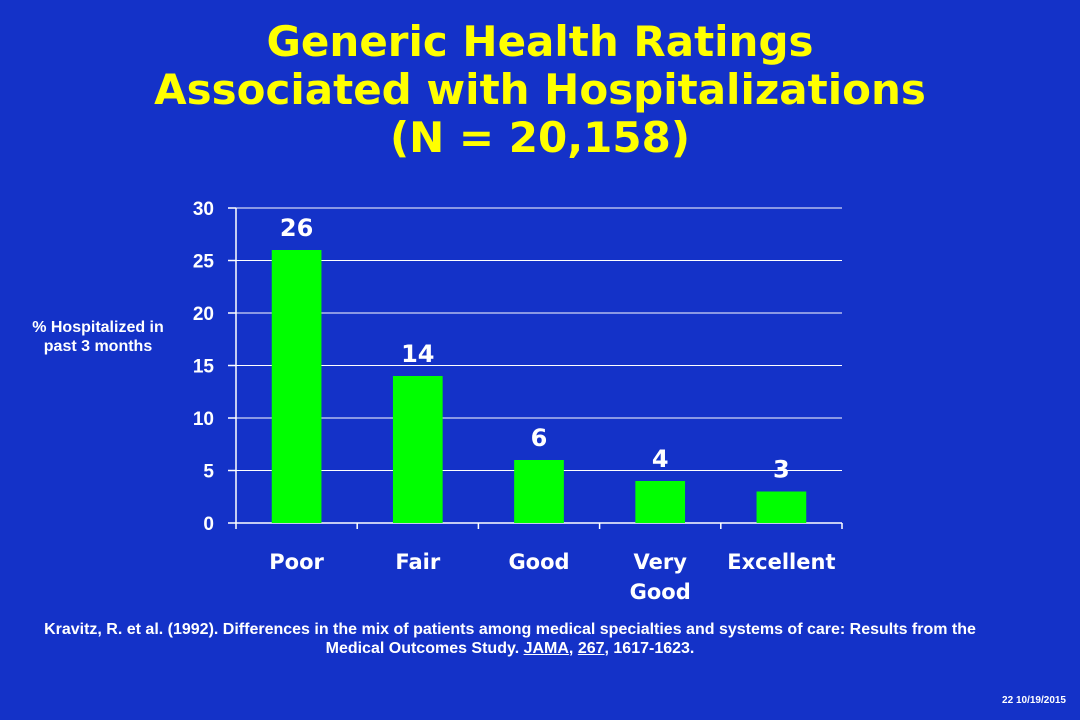  I want to click on x-tick-label: Excellent, so click(781, 562).